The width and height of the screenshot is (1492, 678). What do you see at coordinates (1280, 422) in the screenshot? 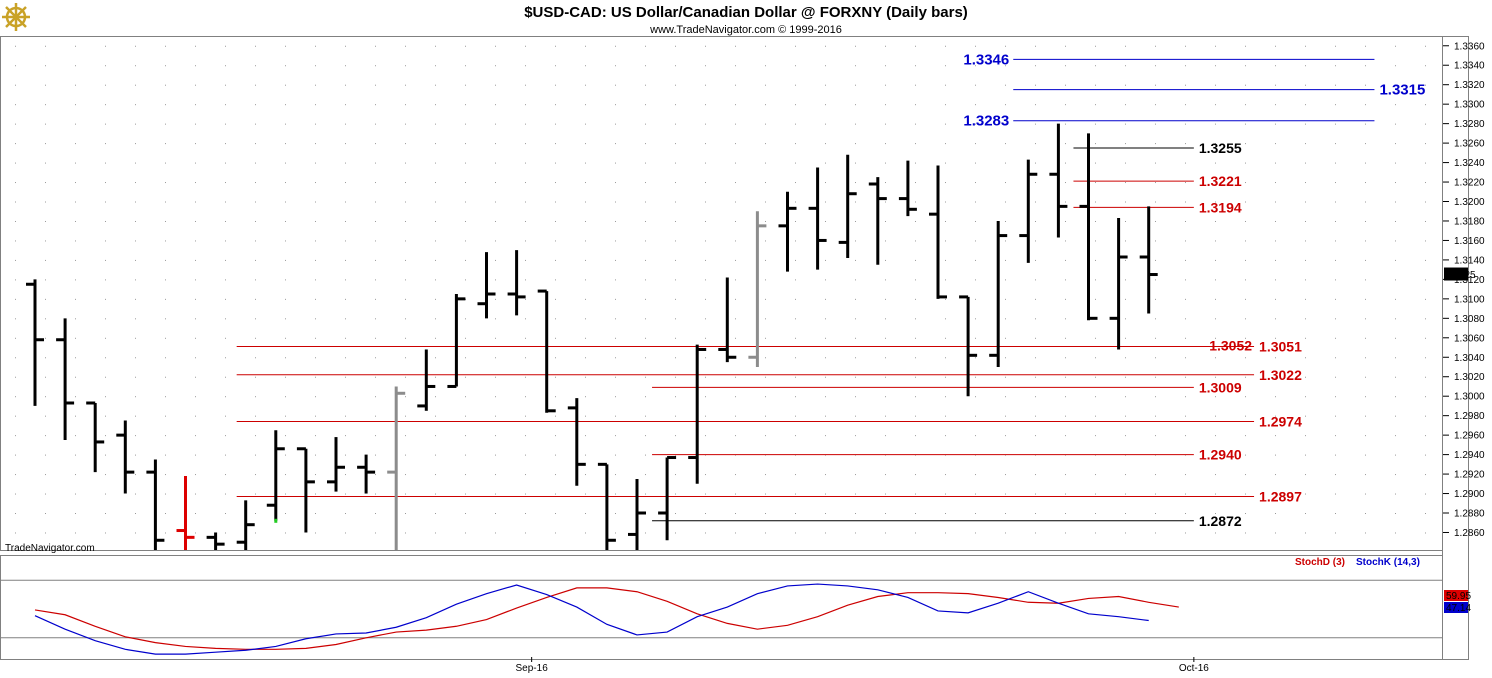
I see `level-label: 1.2974` at bounding box center [1280, 422].